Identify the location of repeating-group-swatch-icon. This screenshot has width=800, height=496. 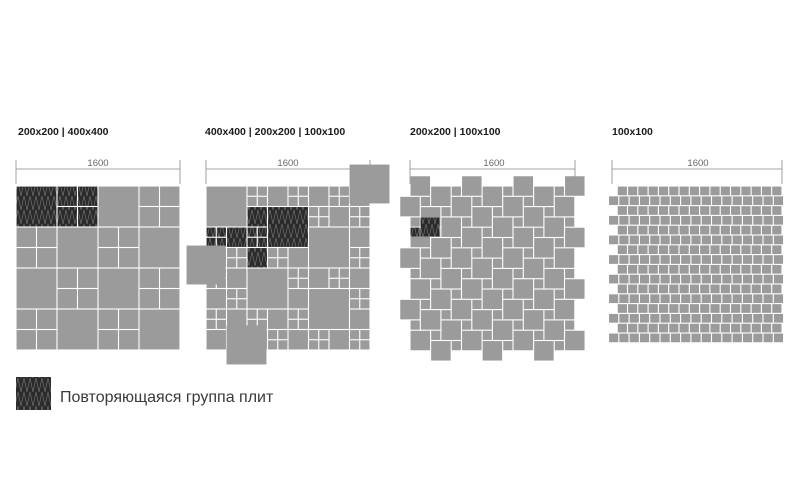
(33, 393).